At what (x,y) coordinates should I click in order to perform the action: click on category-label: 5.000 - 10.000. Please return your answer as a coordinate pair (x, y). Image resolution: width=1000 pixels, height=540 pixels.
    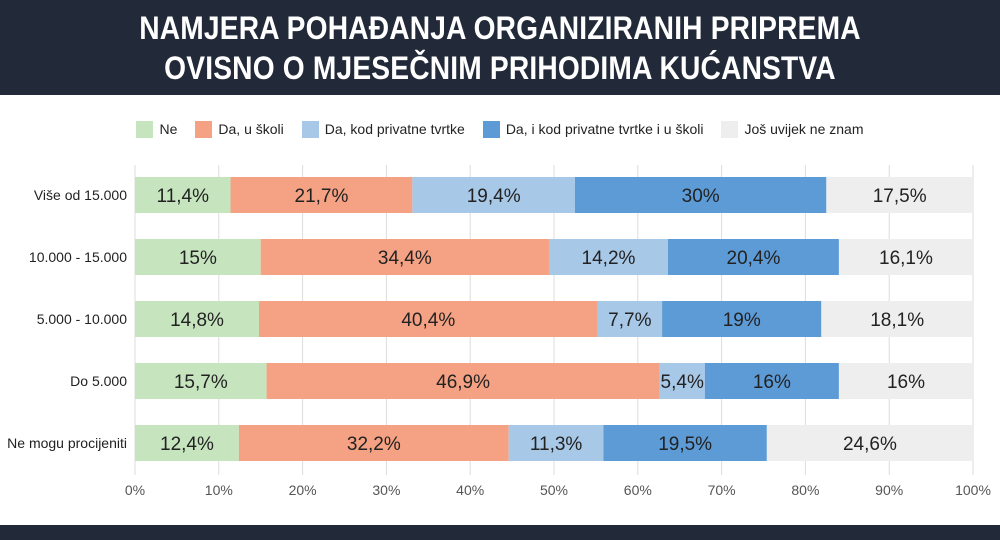
    Looking at the image, I should click on (82, 319).